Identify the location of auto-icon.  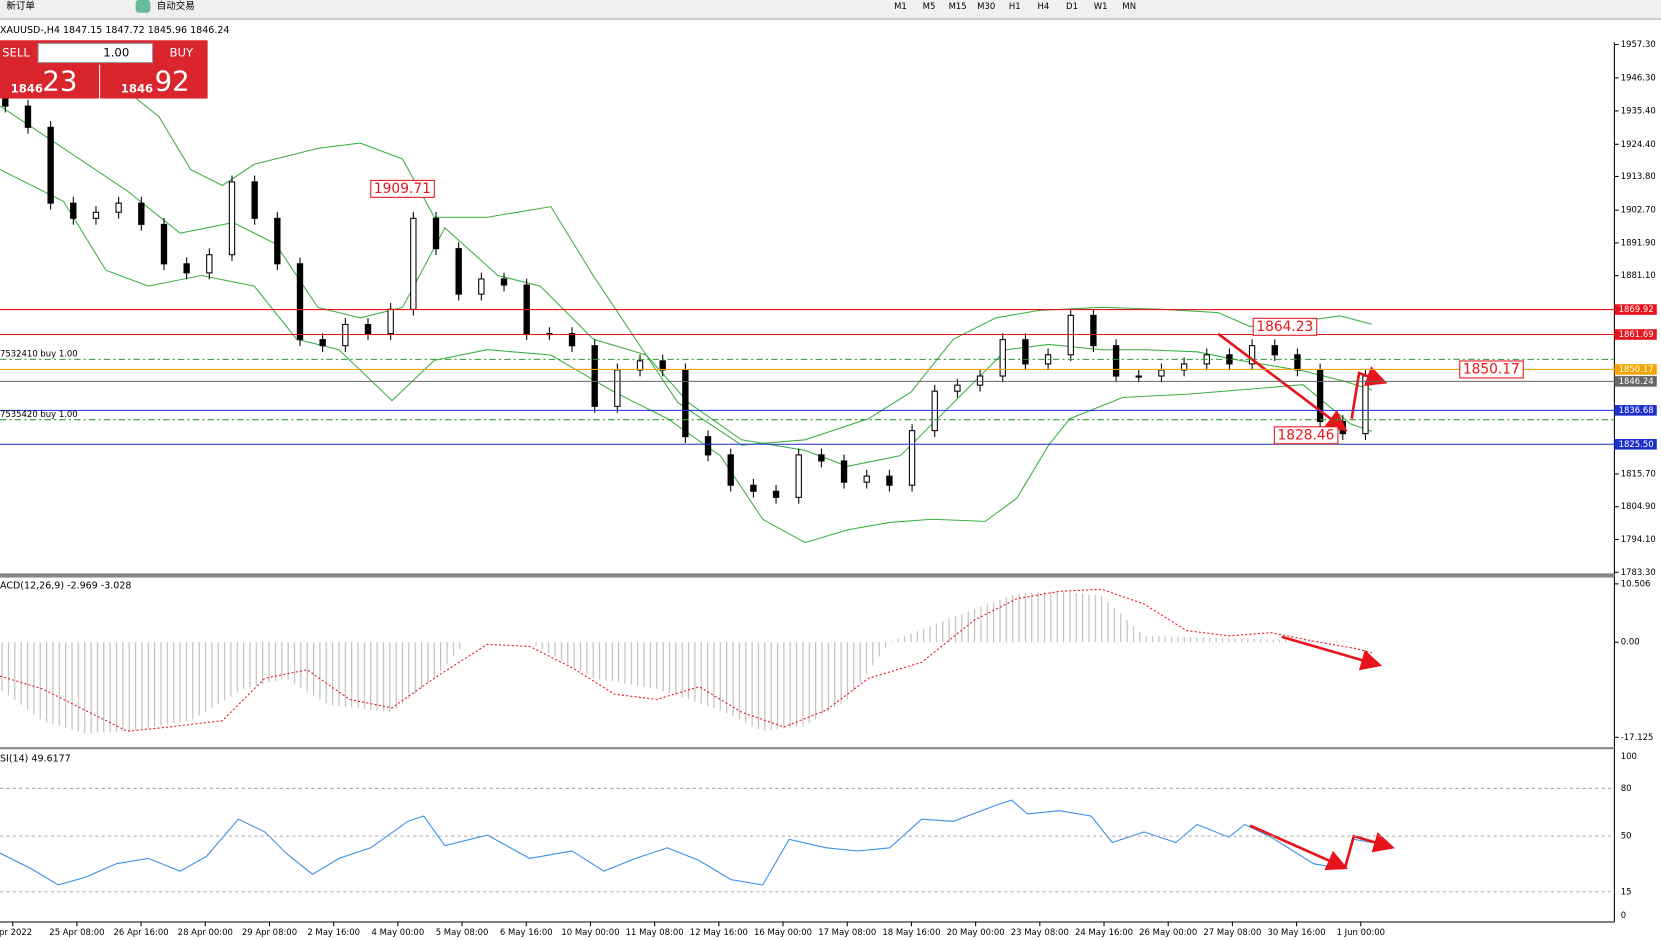
(143, 6).